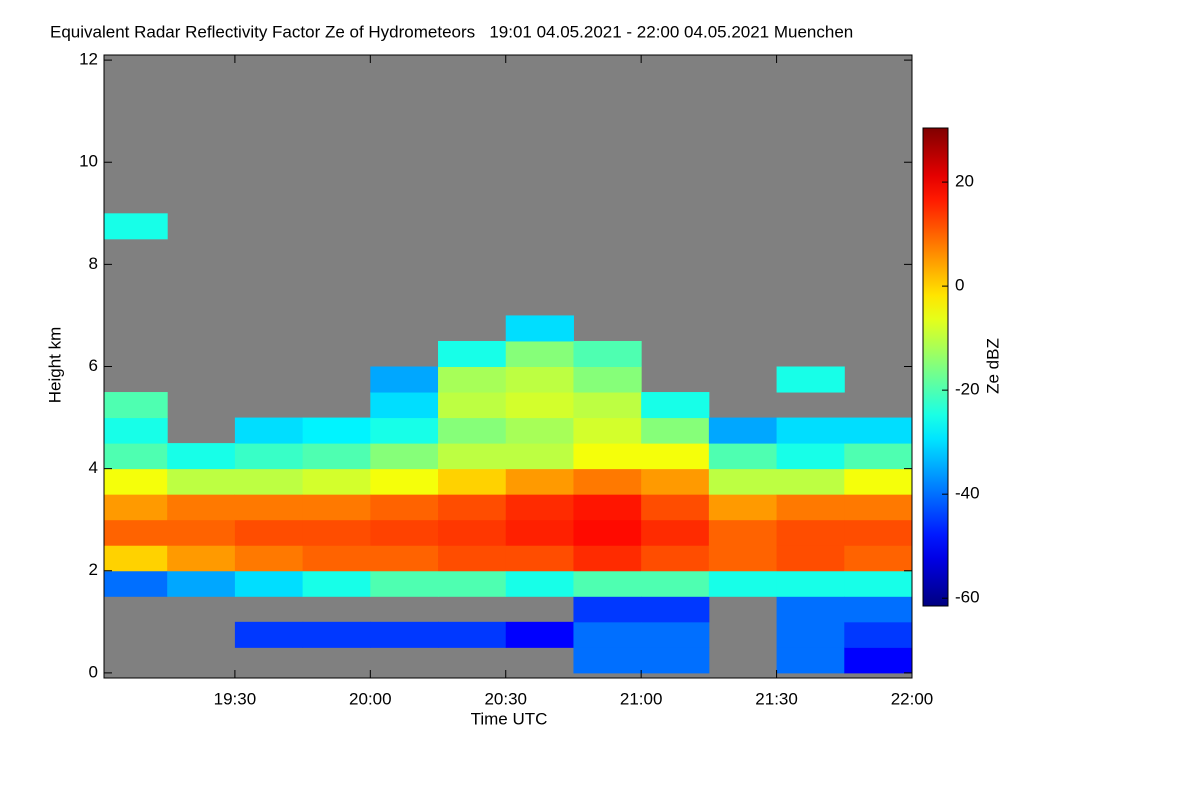  Describe the element at coordinates (54, 365) in the screenshot. I see `y-axis-label: Height km` at that location.